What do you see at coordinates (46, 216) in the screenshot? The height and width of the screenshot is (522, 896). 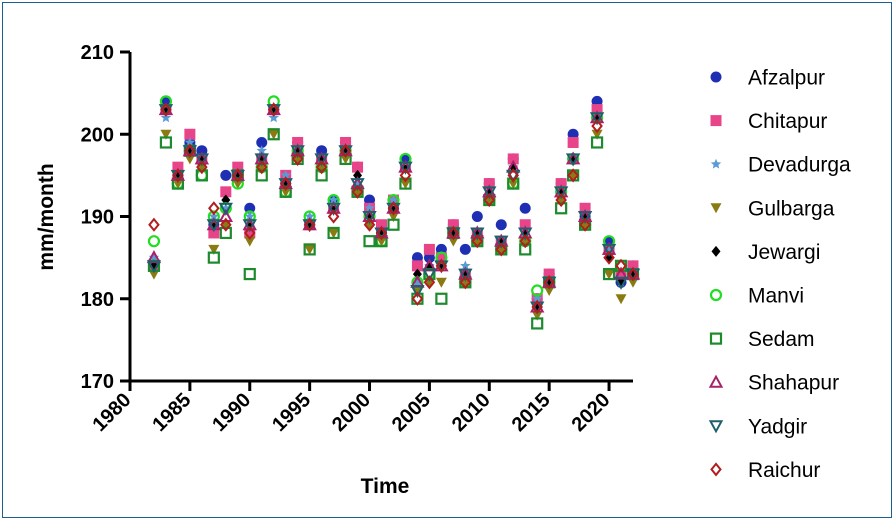 I see `y-axis-title: mm/month` at bounding box center [46, 216].